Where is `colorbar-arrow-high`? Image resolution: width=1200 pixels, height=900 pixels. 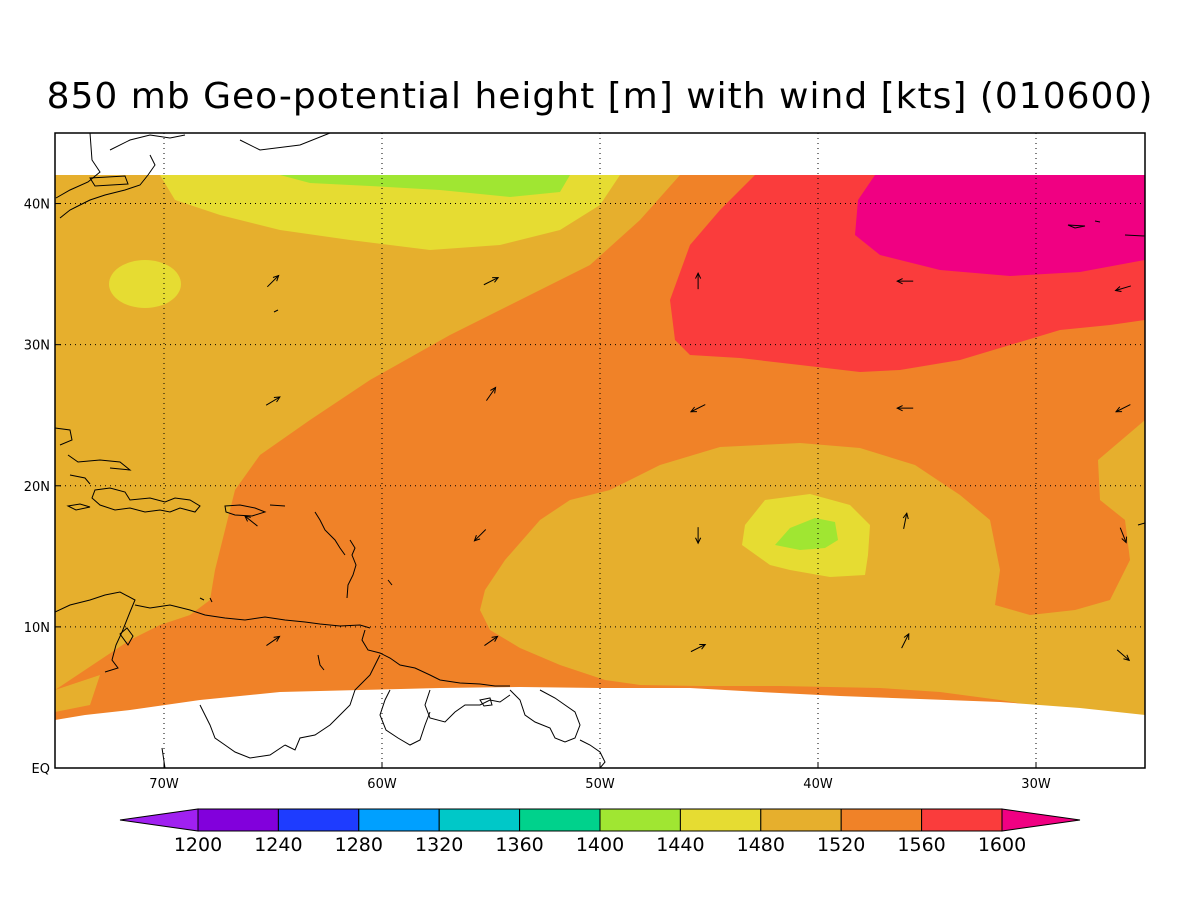 colorbar-arrow-high is located at coordinates (1041, 820).